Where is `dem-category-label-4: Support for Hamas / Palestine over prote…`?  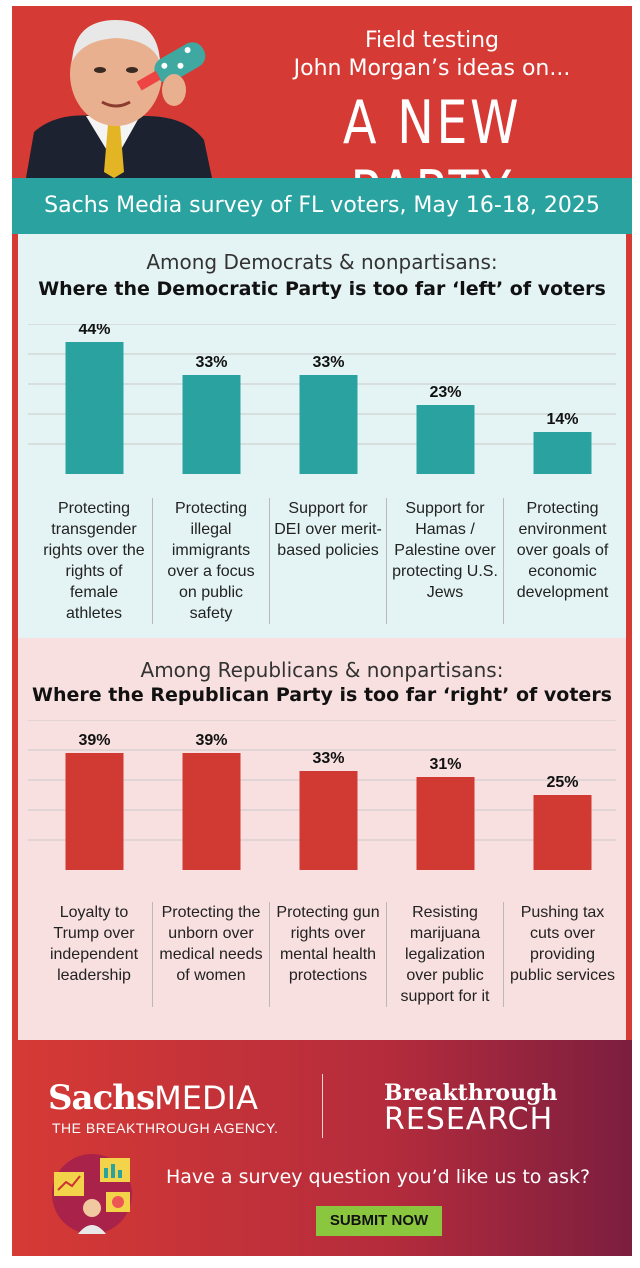 dem-category-label-4: Support for Hamas / Palestine over prote… is located at coordinates (445, 561).